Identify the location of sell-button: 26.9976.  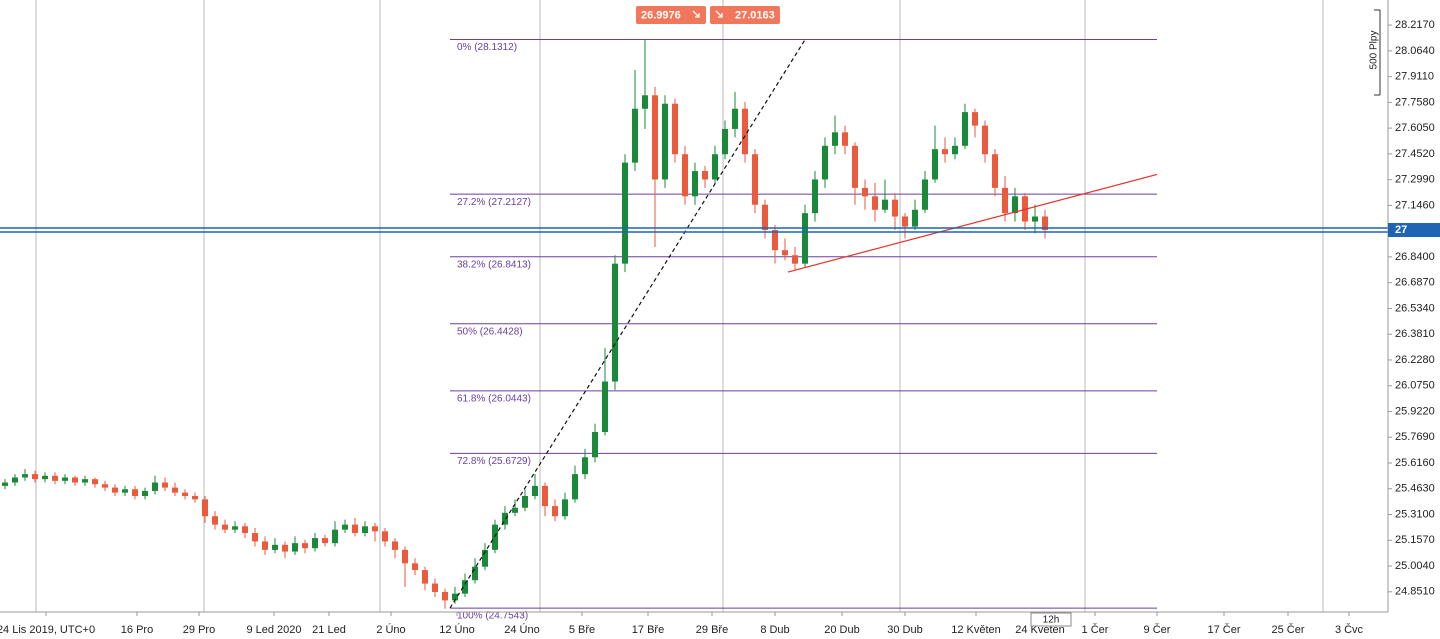
(671, 15).